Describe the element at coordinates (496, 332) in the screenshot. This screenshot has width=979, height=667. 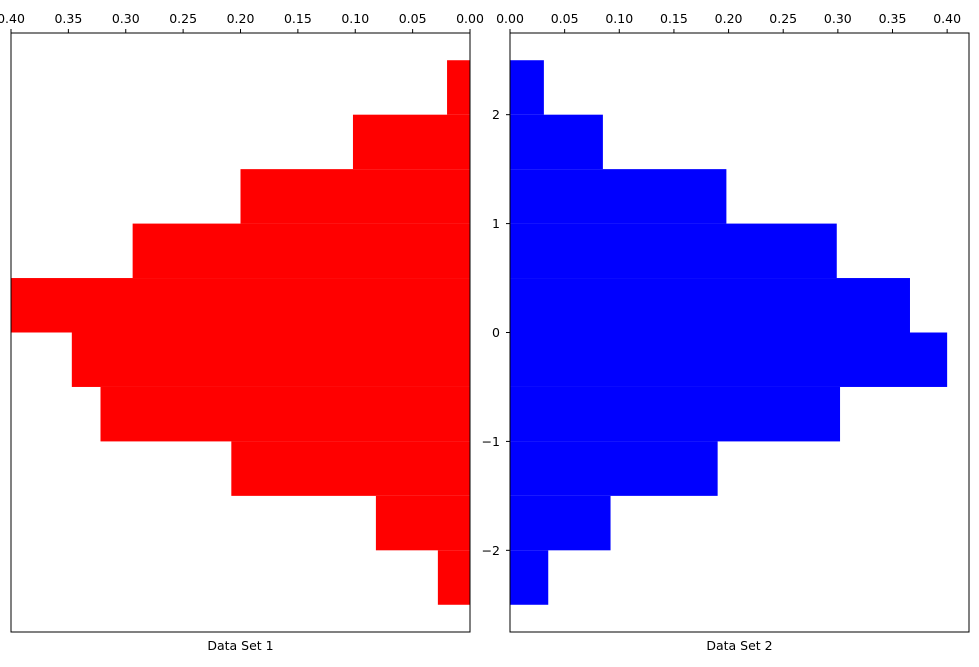
I see `y-tick-label: 0` at that location.